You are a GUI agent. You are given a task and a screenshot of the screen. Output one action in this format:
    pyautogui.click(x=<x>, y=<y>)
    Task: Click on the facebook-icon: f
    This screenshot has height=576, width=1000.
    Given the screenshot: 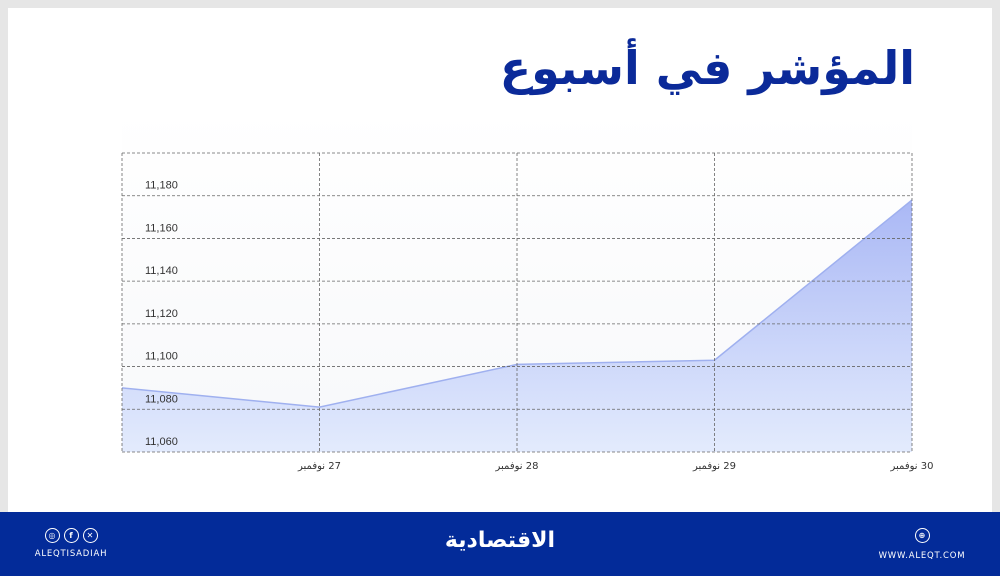 What is the action you would take?
    pyautogui.click(x=71, y=535)
    